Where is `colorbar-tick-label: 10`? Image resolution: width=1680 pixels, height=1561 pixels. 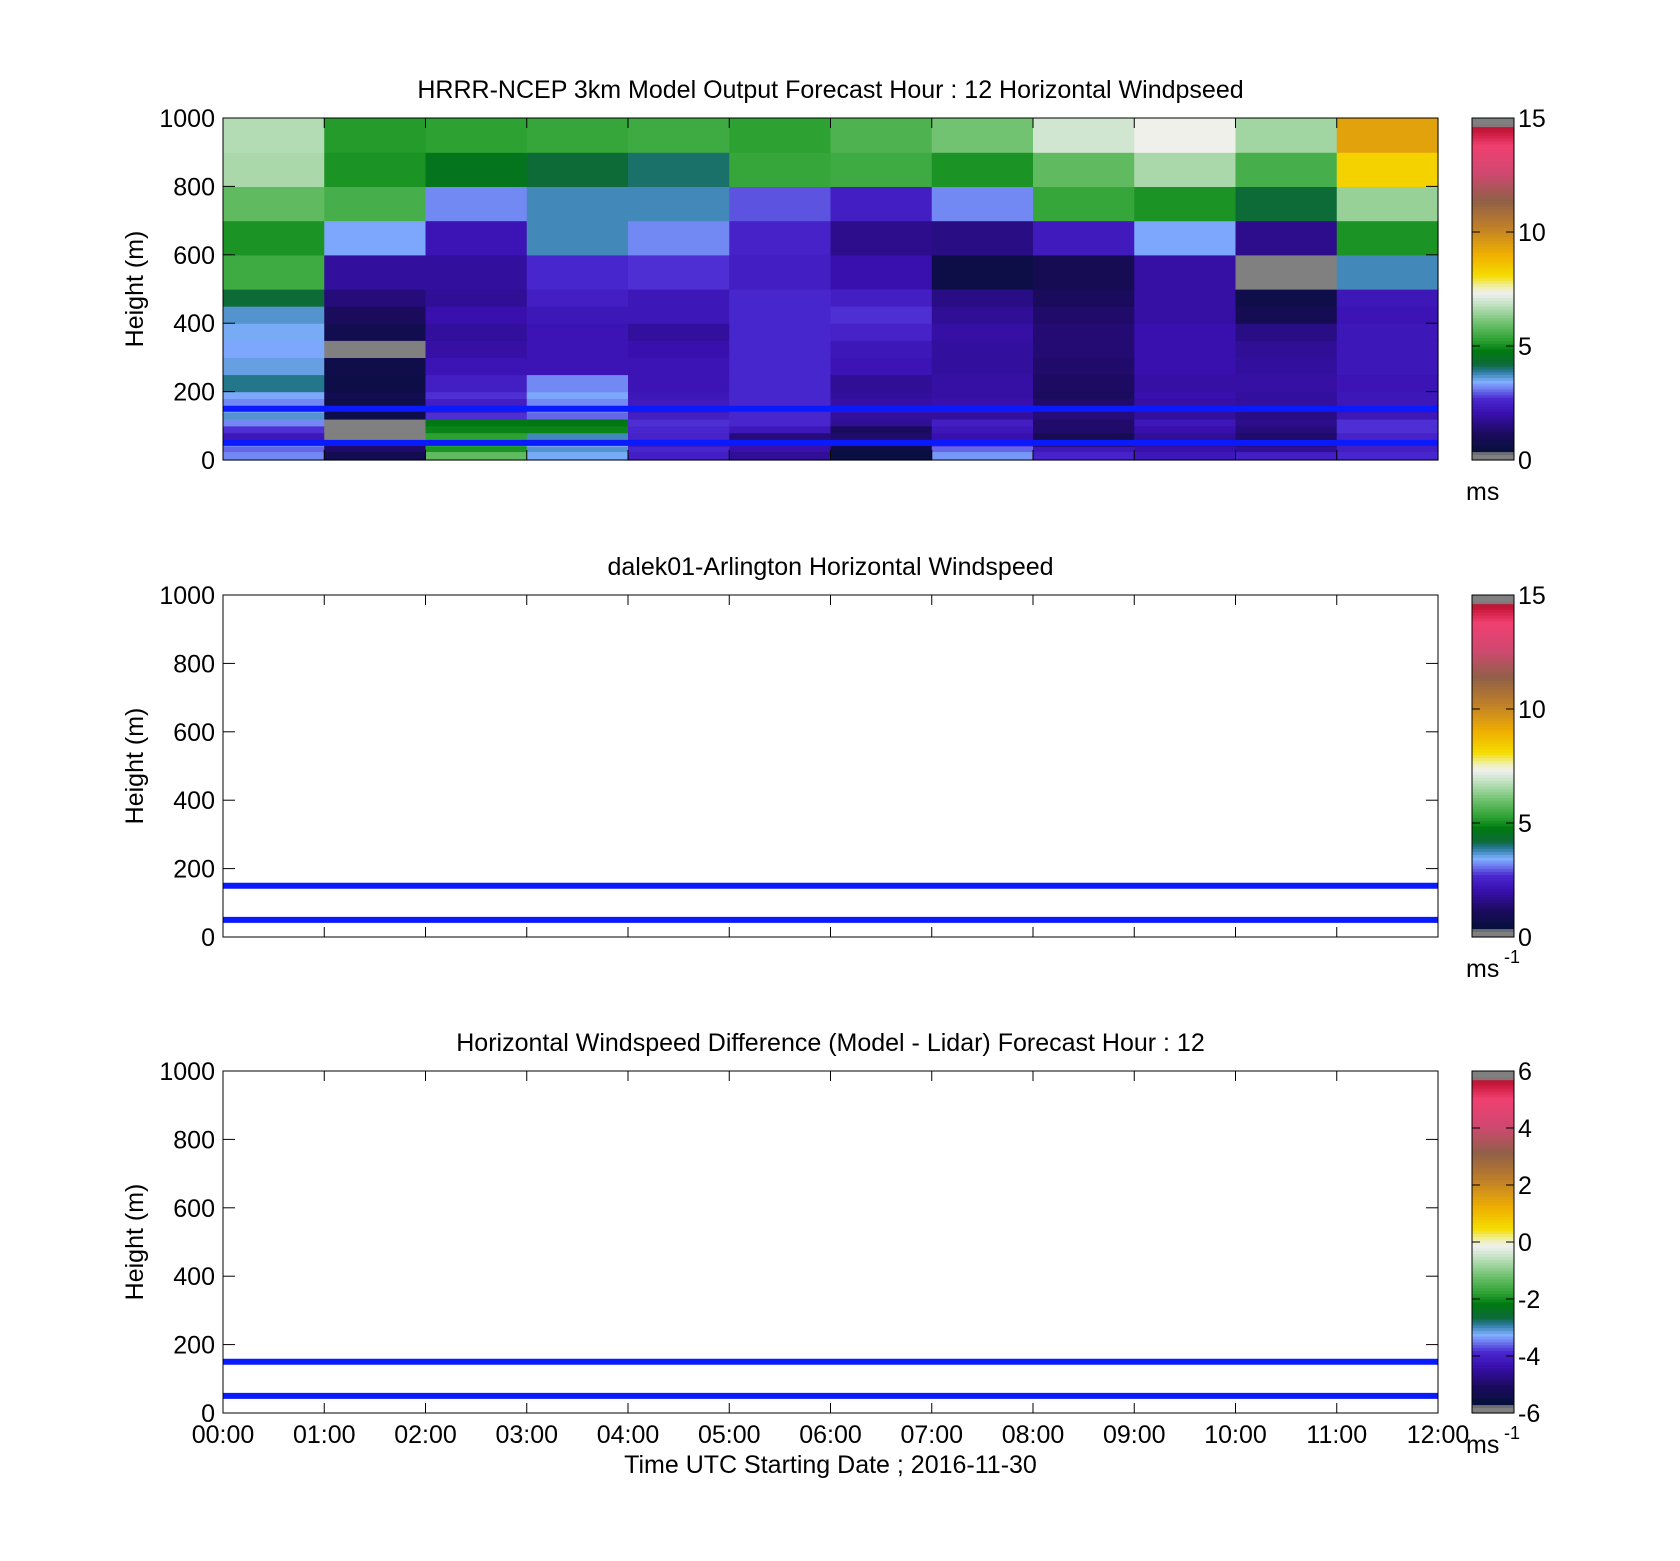
colorbar-tick-label: 10 is located at coordinates (1532, 233).